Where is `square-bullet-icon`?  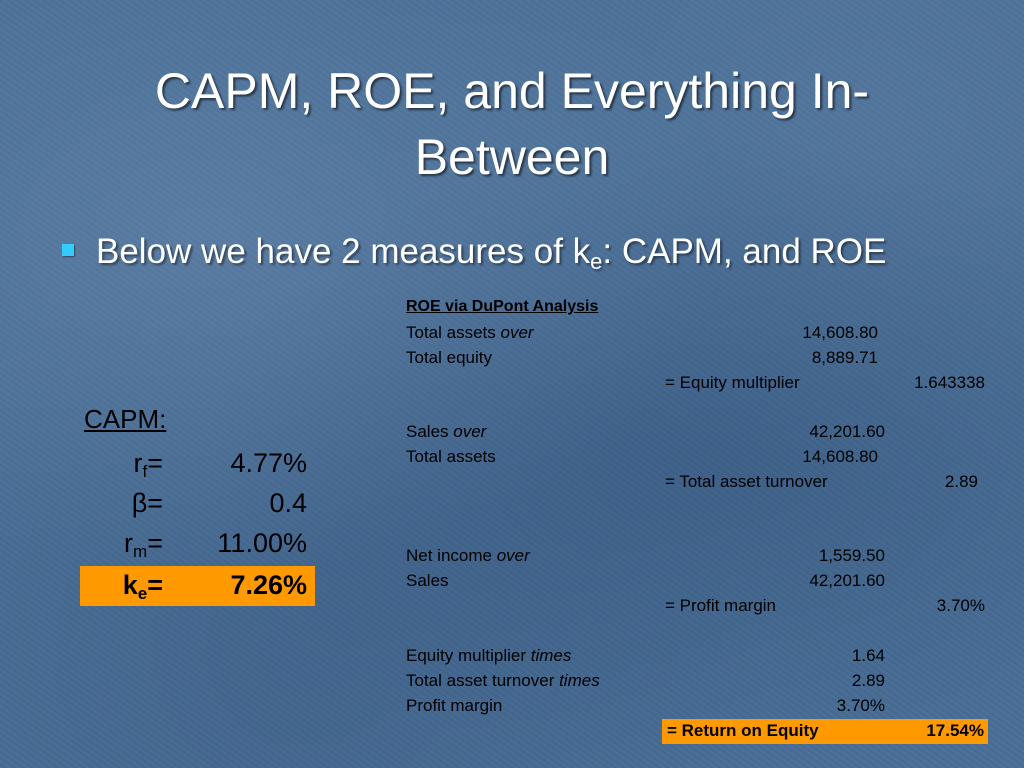
square-bullet-icon is located at coordinates (68, 249).